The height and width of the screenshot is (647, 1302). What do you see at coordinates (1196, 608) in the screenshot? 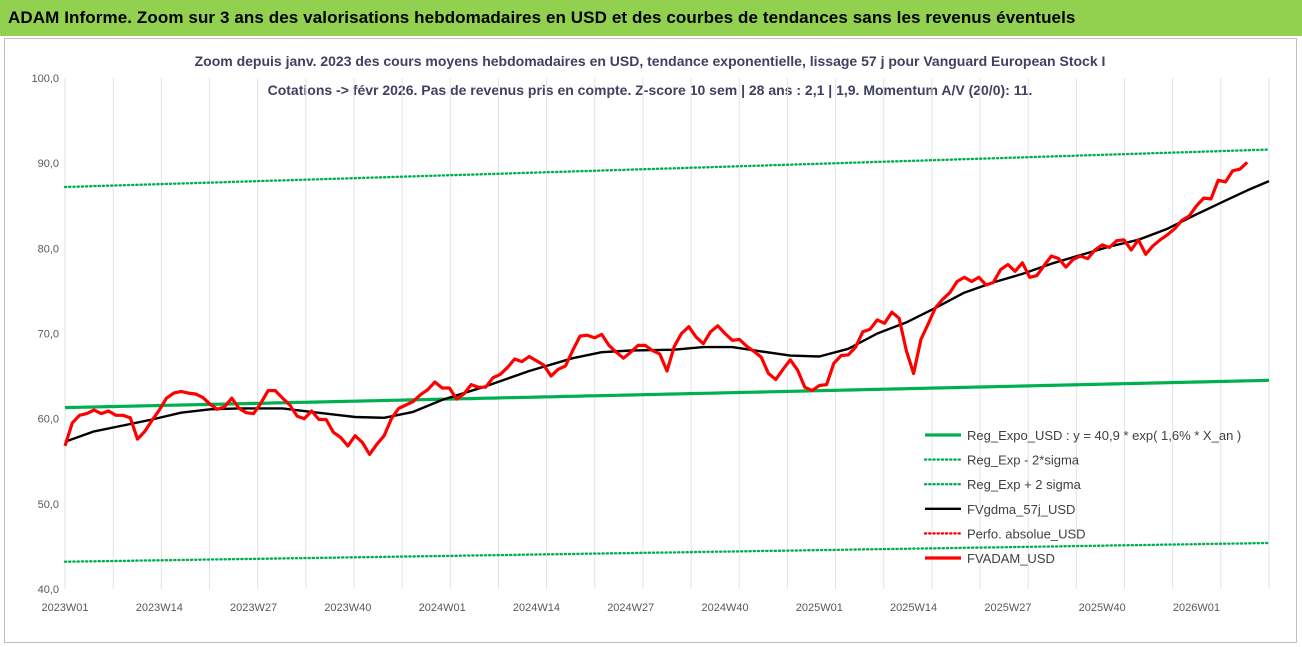
I see `x-tick-label: 2026W01` at bounding box center [1196, 608].